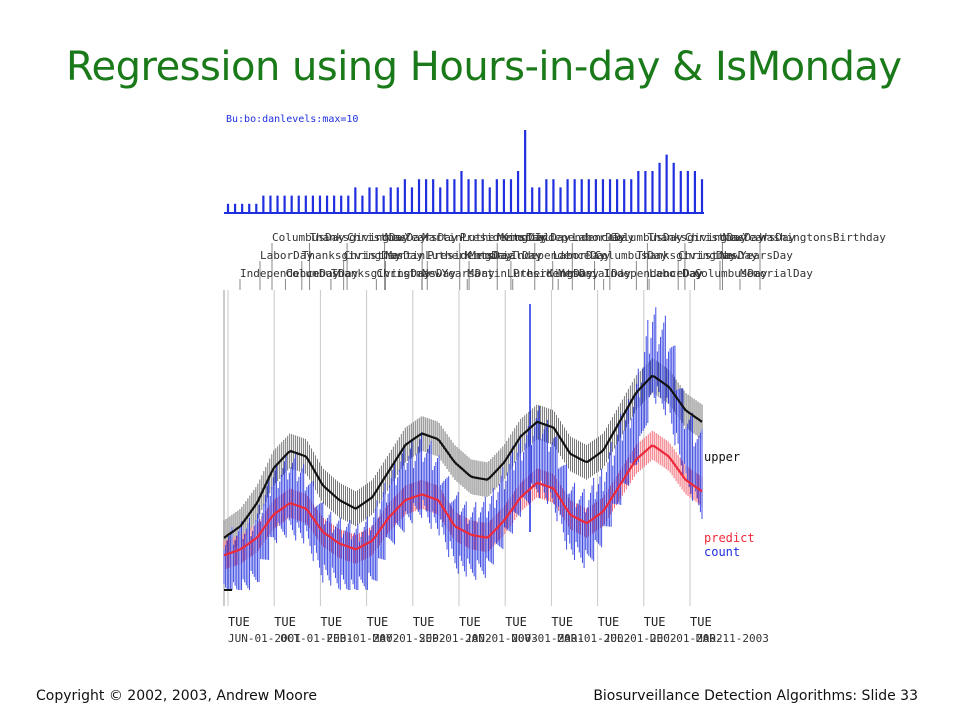  What do you see at coordinates (316, 638) in the screenshot?
I see `x-tick-date: OCT-01-2001` at bounding box center [316, 638].